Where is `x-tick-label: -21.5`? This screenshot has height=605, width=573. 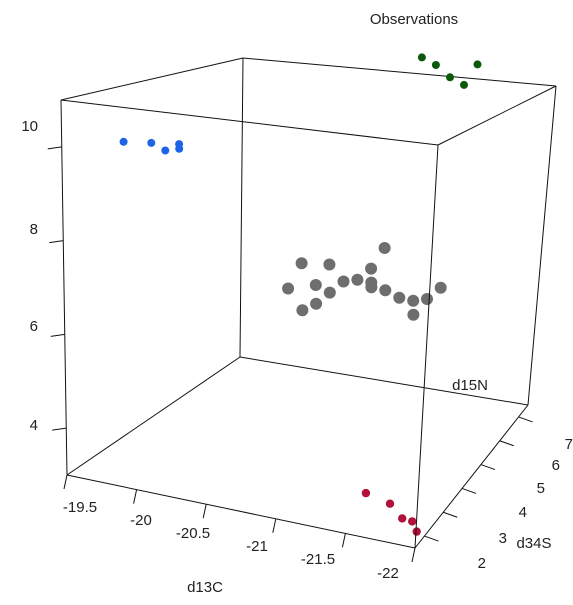
x-tick-label: -21.5 is located at coordinates (318, 559).